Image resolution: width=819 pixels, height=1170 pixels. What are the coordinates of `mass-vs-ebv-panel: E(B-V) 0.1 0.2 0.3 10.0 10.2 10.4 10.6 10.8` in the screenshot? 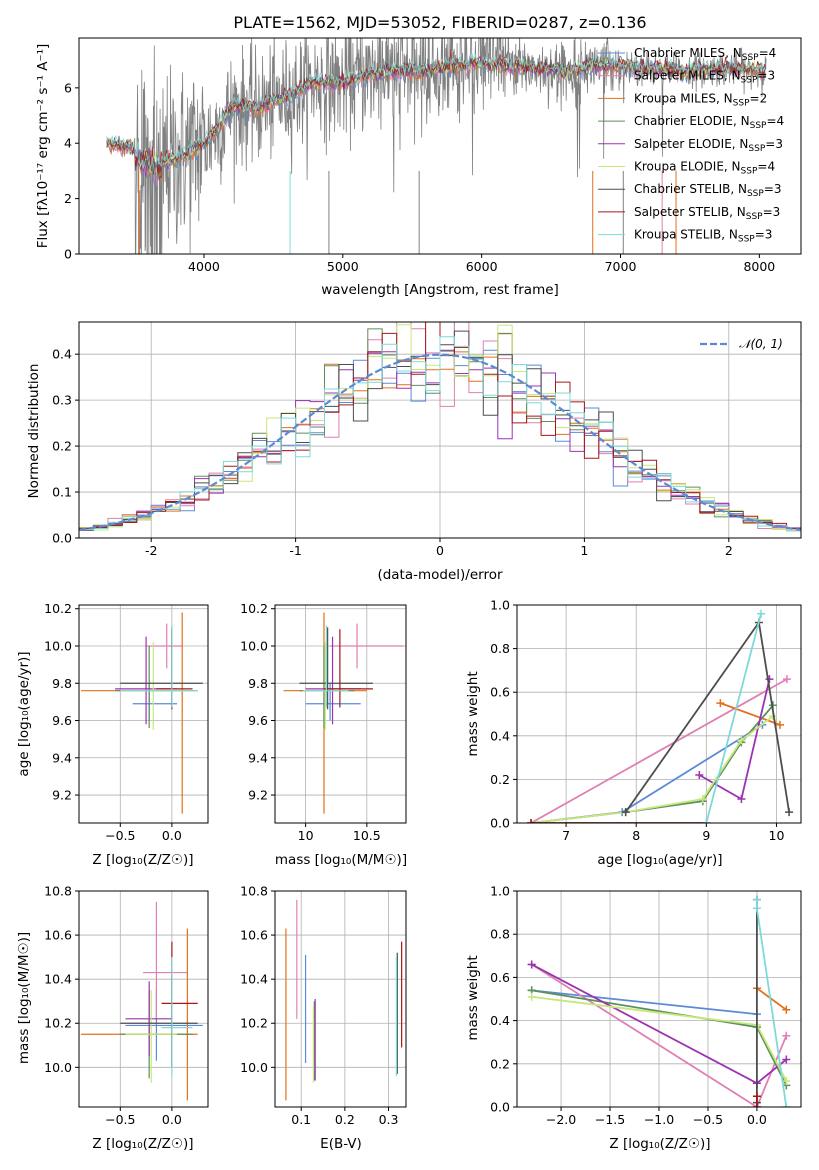 It's located at (323, 1018).